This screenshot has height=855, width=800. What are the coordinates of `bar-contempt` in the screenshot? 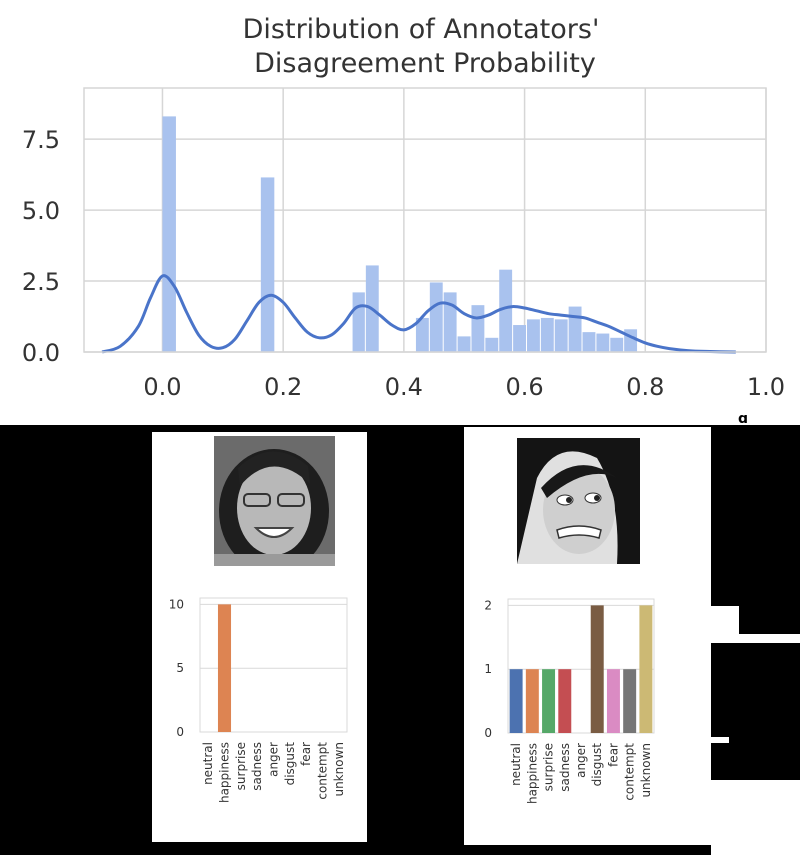 It's located at (630, 701).